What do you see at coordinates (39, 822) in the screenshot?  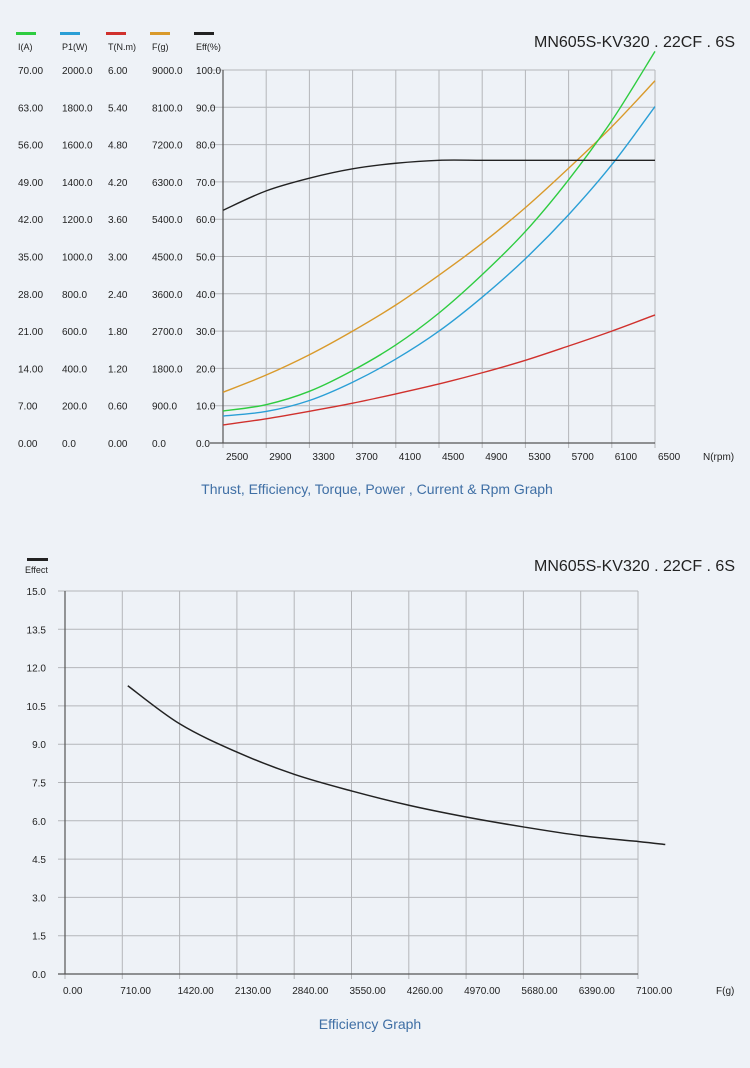 I see `y-tick-label: 6.0` at bounding box center [39, 822].